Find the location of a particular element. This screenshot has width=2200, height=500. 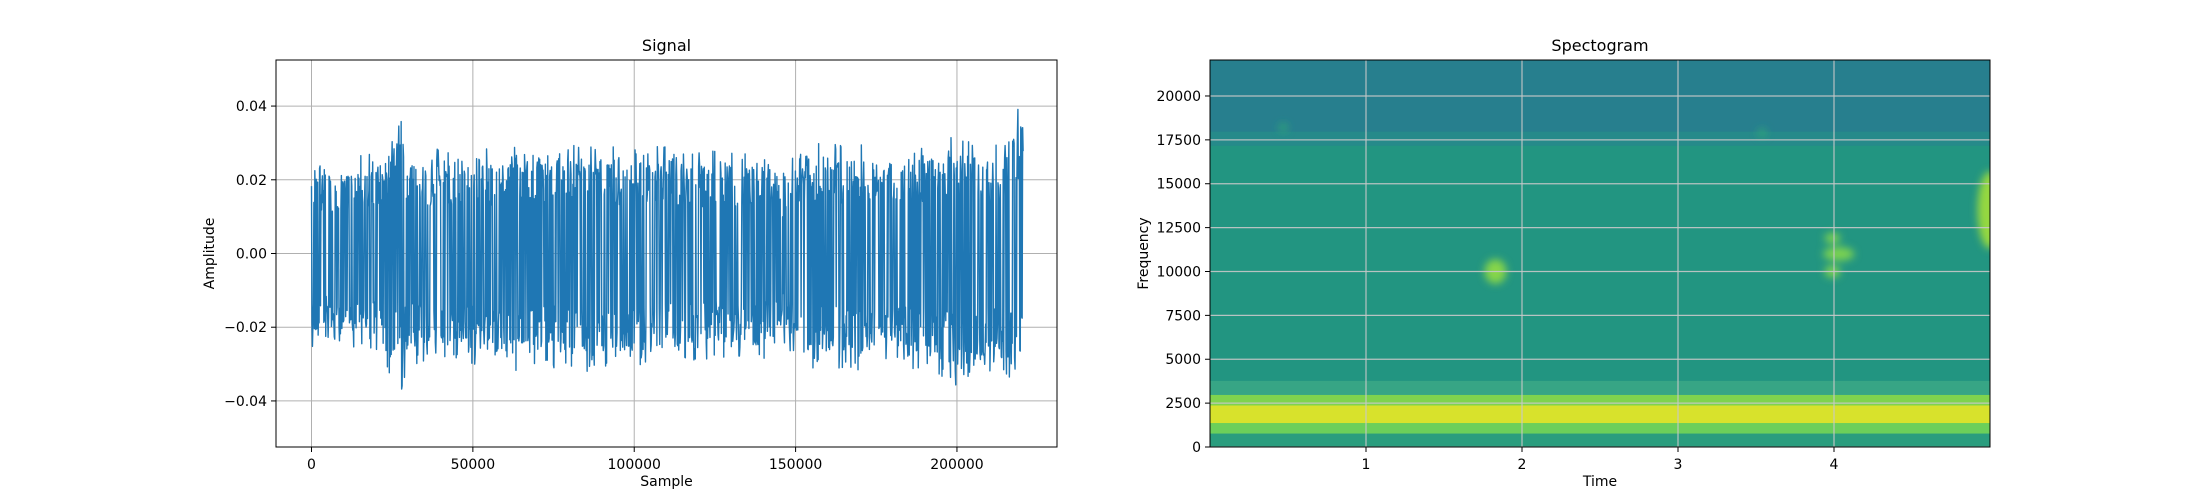

spectrogram-x-tick-label: 2 is located at coordinates (1522, 465).